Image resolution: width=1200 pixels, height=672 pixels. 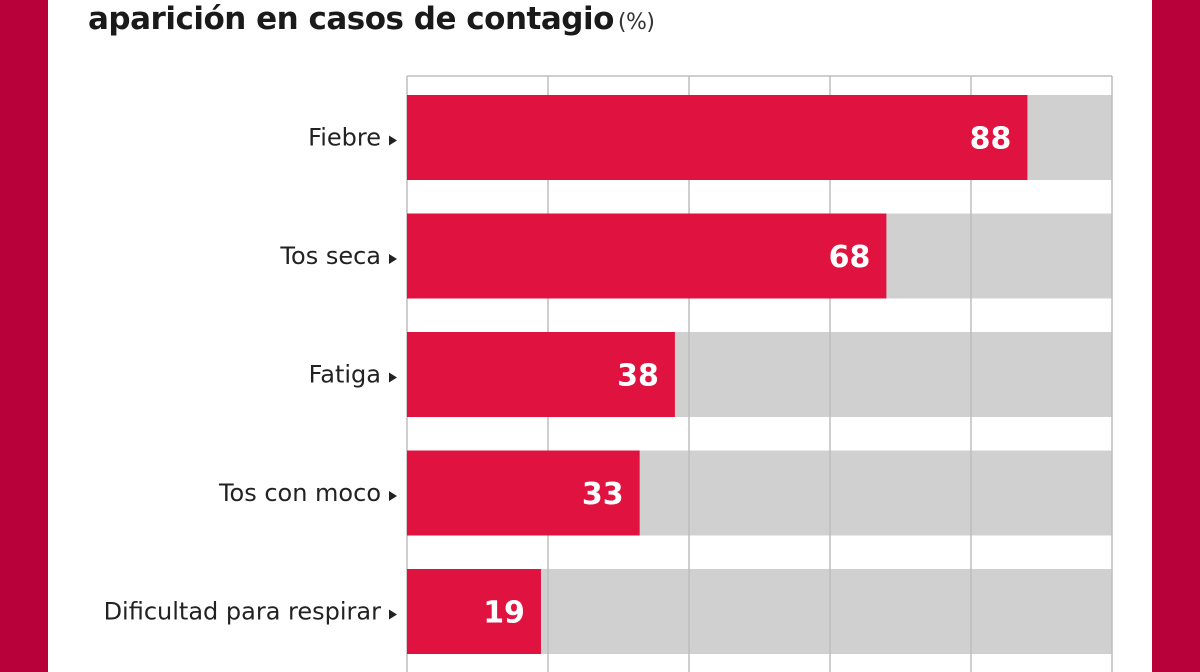 I want to click on category-label: Dificultad para respirar, so click(x=243, y=612).